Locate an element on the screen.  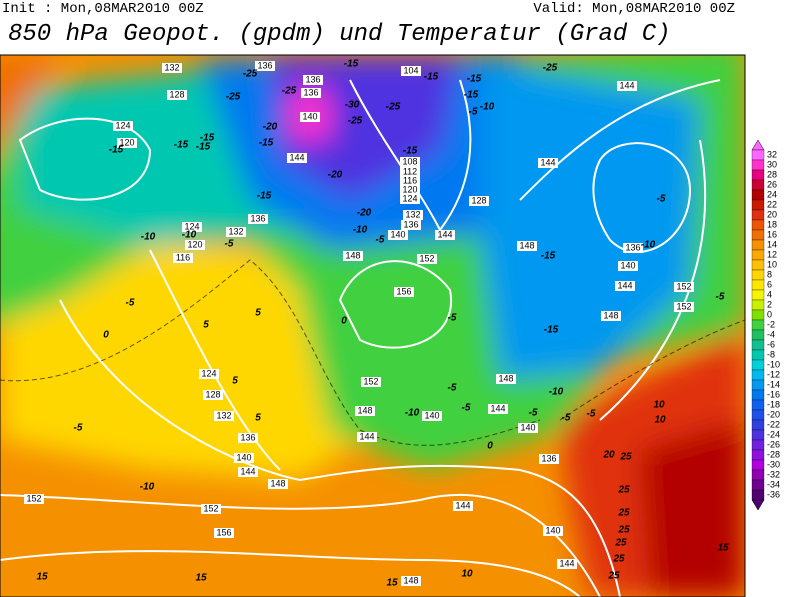
colorbar-label: -6 is located at coordinates (771, 344).